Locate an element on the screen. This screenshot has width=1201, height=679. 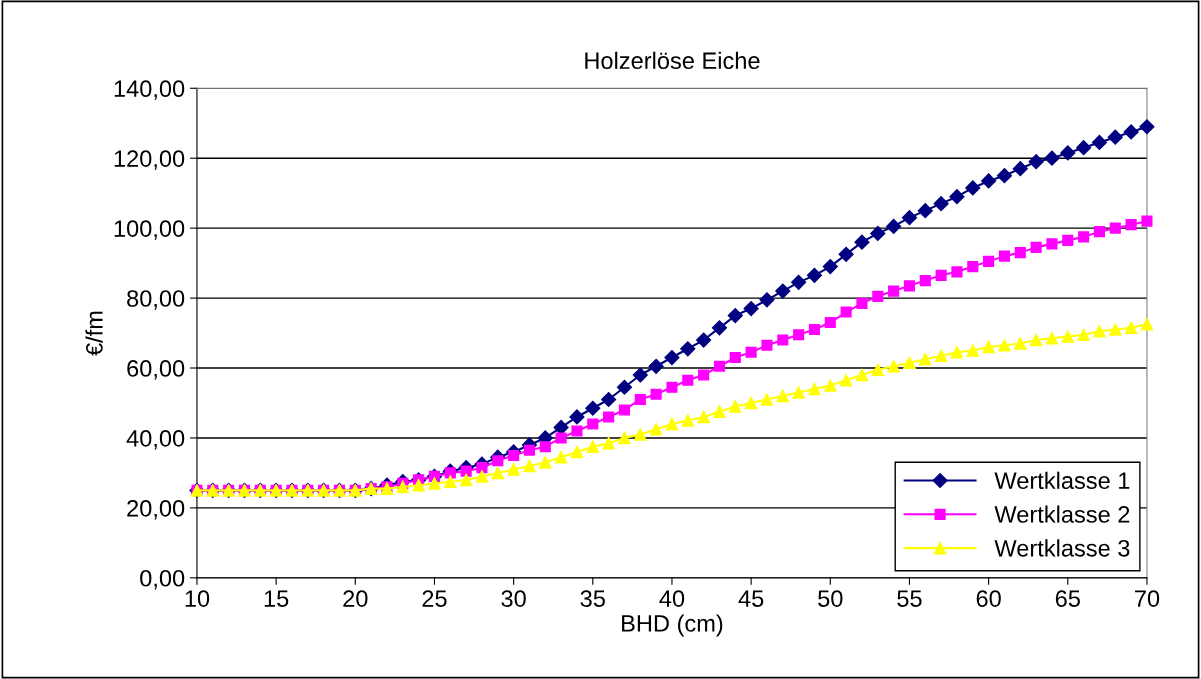
y-tick-label: 20,00 is located at coordinates (156, 509).